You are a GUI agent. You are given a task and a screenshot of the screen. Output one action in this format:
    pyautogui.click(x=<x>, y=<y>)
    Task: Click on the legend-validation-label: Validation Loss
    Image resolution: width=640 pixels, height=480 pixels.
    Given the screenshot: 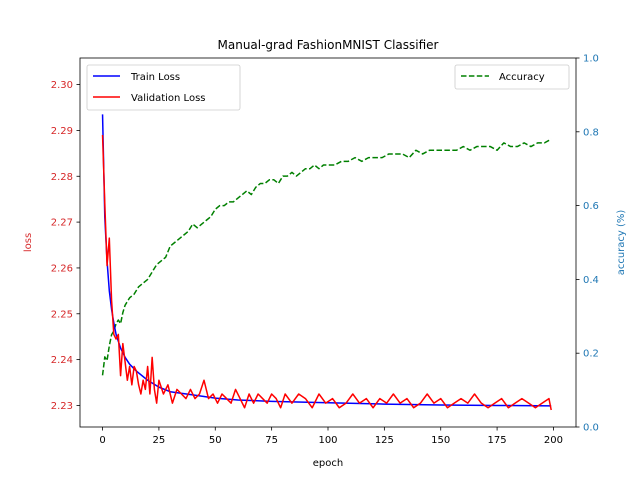 What is the action you would take?
    pyautogui.click(x=168, y=98)
    